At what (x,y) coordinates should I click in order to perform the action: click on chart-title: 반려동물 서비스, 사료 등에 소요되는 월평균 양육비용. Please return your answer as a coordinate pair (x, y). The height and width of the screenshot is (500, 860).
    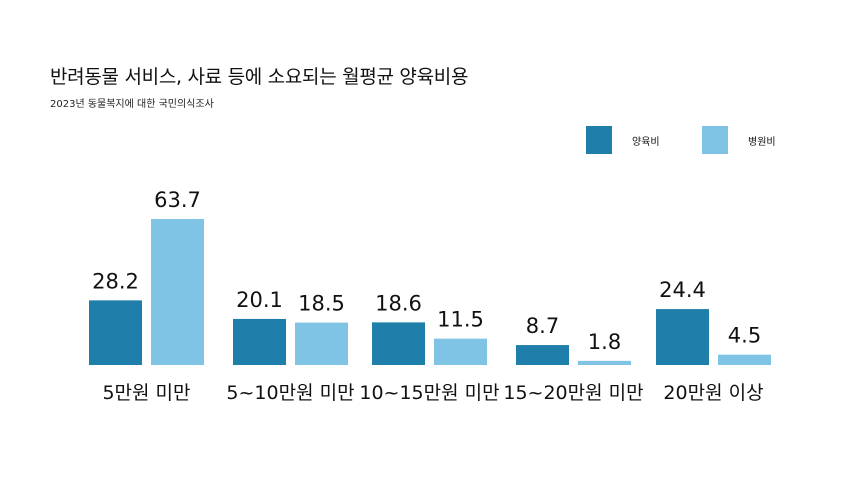
    Looking at the image, I should click on (259, 77).